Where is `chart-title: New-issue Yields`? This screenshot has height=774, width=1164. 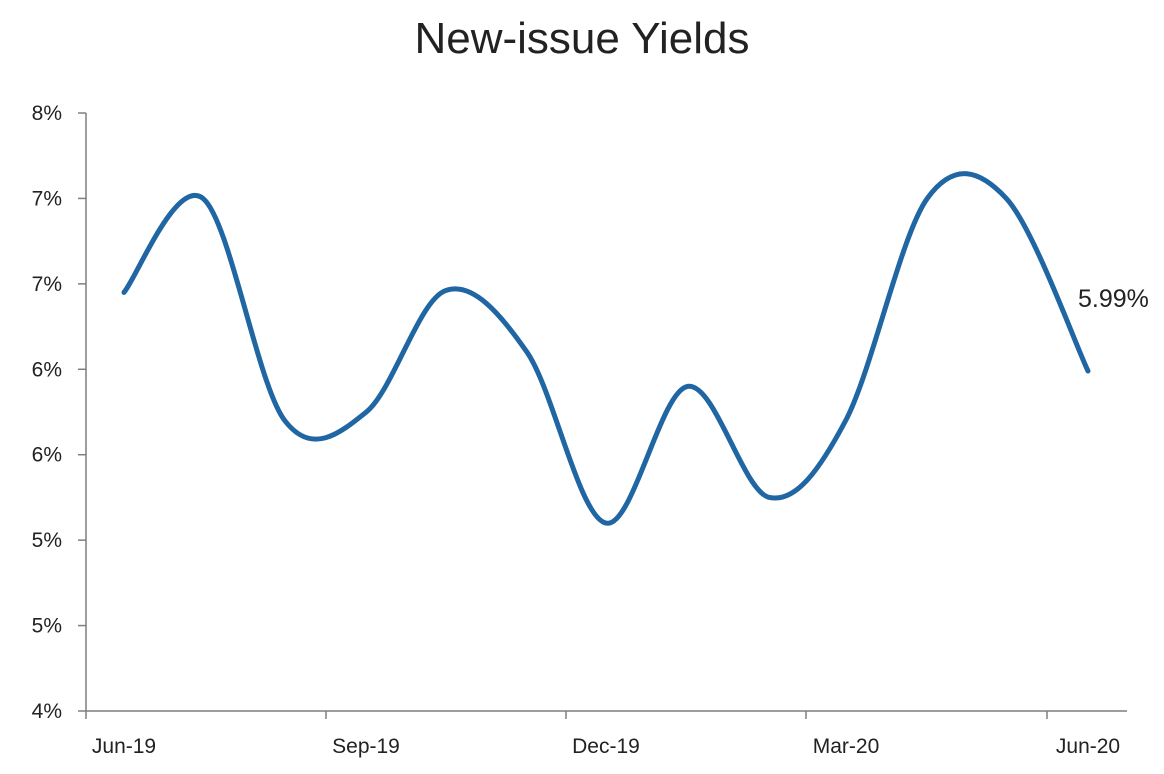
chart-title: New-issue Yields is located at coordinates (582, 38).